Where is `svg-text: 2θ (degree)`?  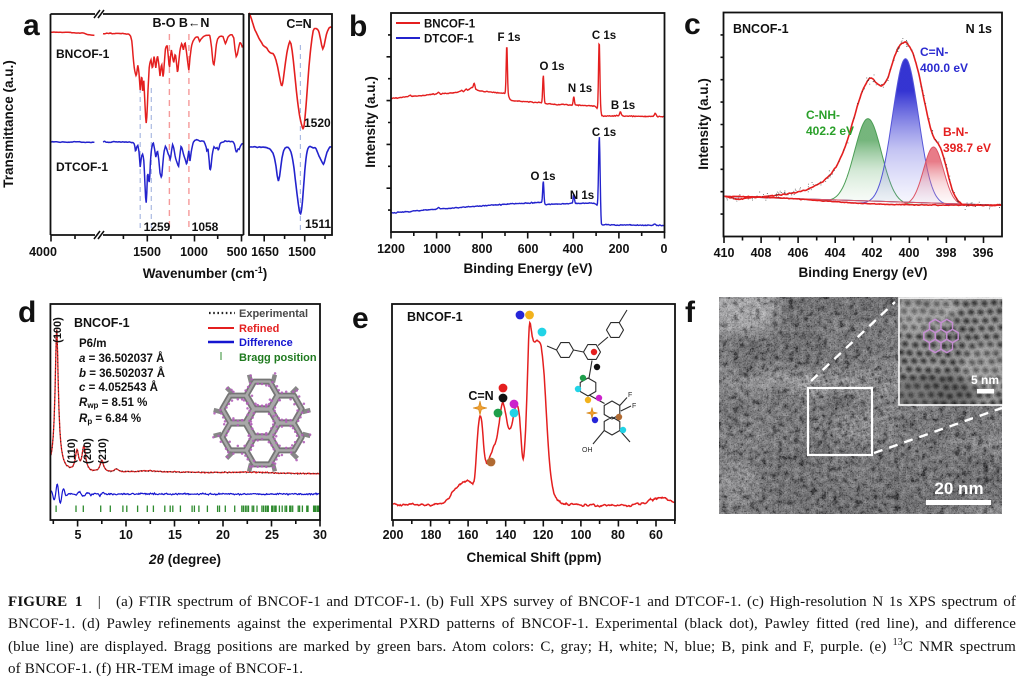 svg-text: 2θ (degree) is located at coordinates (184, 559).